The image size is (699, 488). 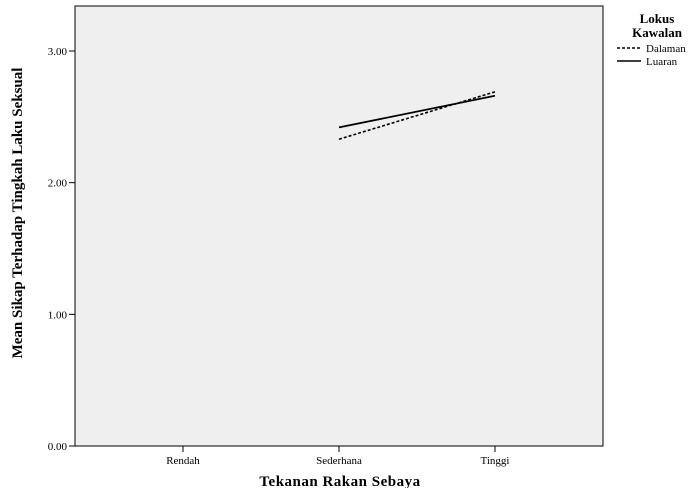 I want to click on series-line-dalaman, so click(x=417, y=115).